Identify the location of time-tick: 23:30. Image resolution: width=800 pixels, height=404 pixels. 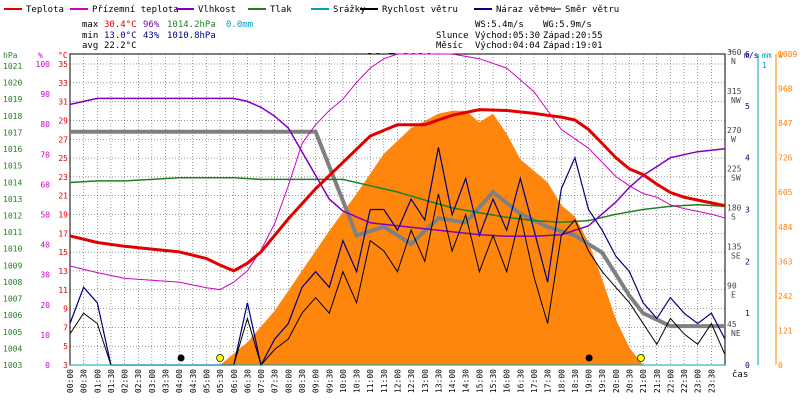
(711, 381).